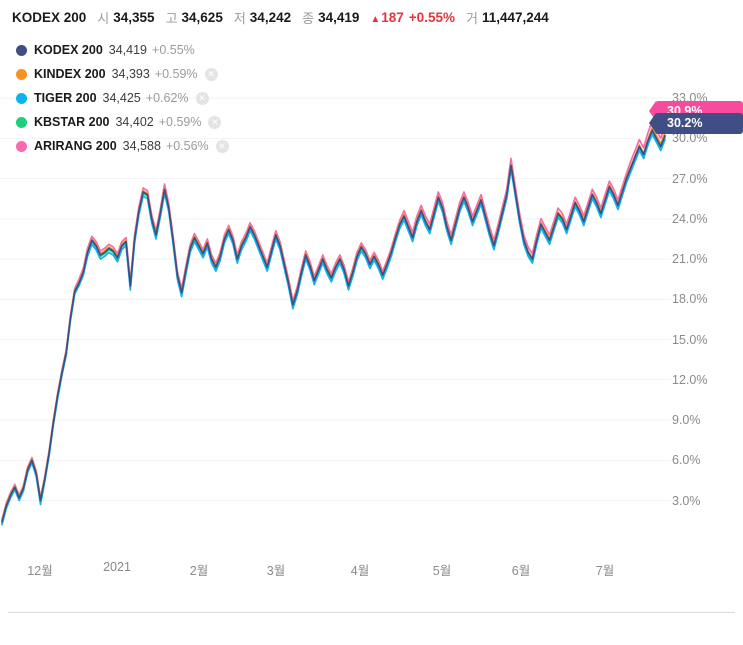 This screenshot has width=743, height=645. Describe the element at coordinates (187, 146) in the screenshot. I see `legend-series-change: +0.56%` at that location.